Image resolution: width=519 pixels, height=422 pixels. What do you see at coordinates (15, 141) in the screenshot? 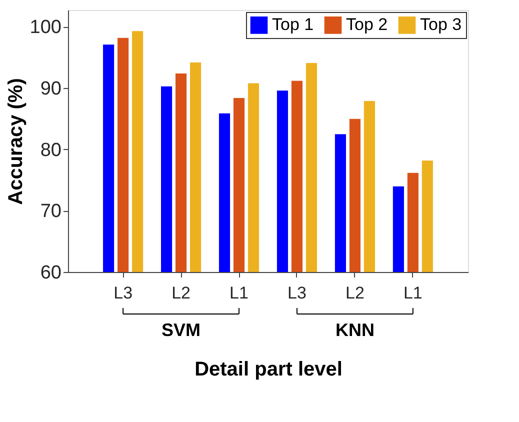
I see `y-axis-title: Accuracy (%)` at bounding box center [15, 141].